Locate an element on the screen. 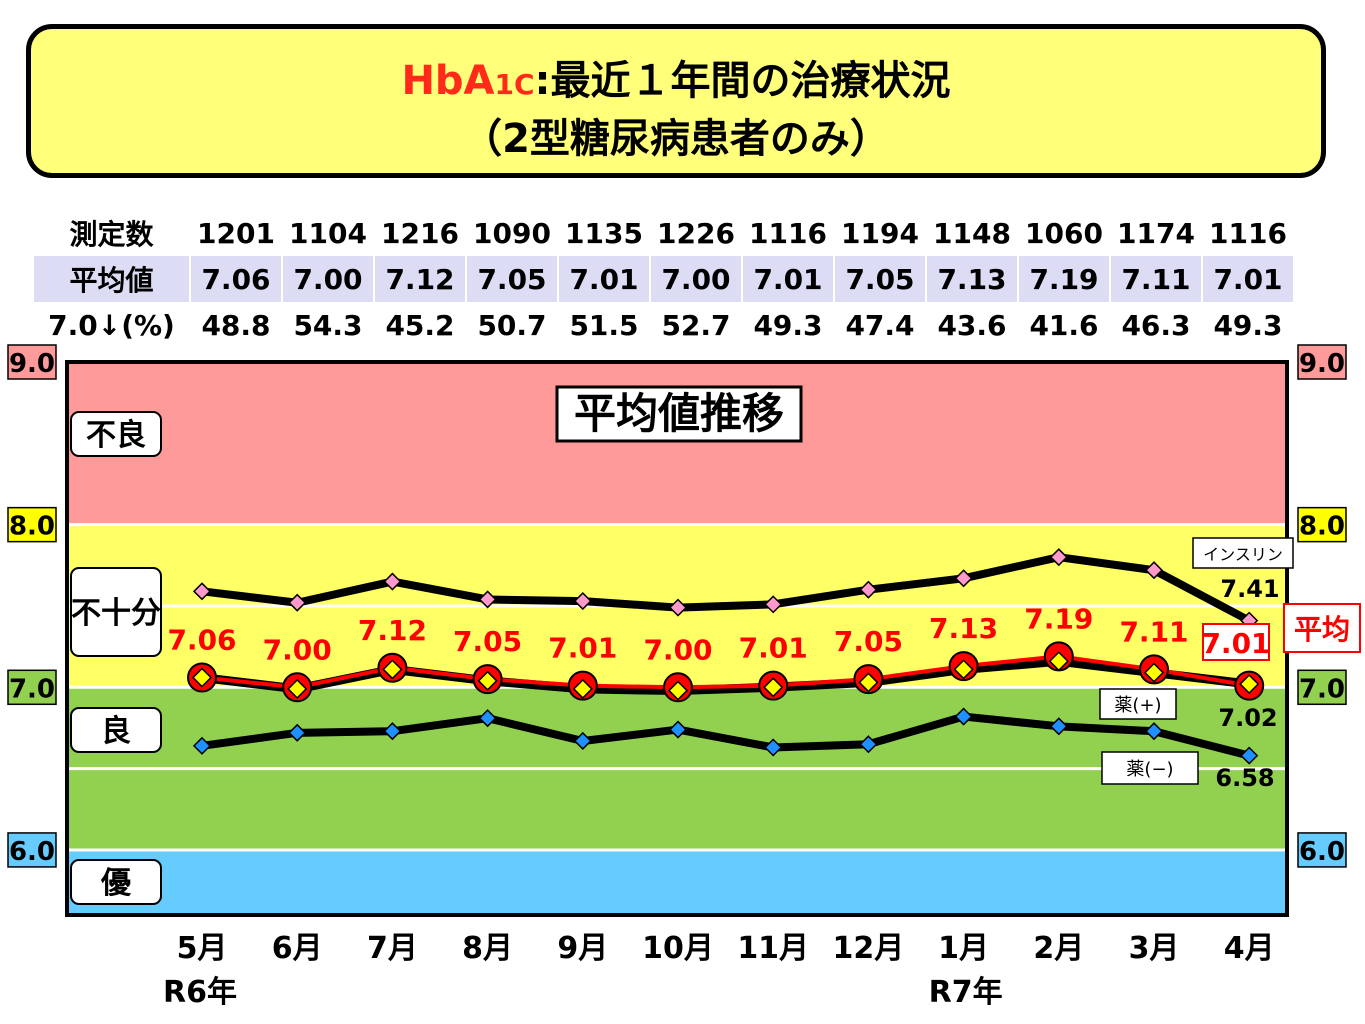  stats-cell: 1104 is located at coordinates (328, 233).